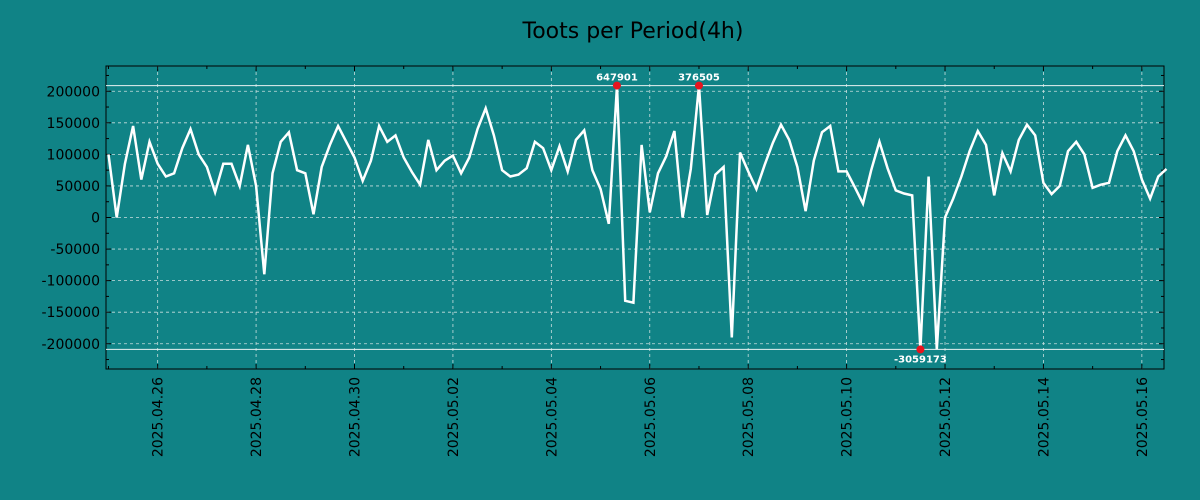 The height and width of the screenshot is (500, 1200). Describe the element at coordinates (356, 417) in the screenshot. I see `x-tick-label: 2025.04.30` at that location.